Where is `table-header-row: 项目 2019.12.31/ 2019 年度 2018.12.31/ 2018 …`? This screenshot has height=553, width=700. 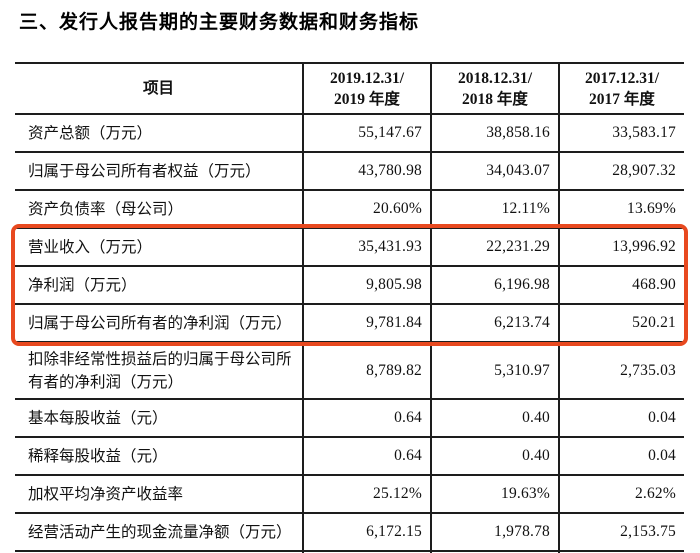
table-header-row: 项目 2019.12.31/ 2019 年度 2018.12.31/ 2018 … is located at coordinates (349, 88).